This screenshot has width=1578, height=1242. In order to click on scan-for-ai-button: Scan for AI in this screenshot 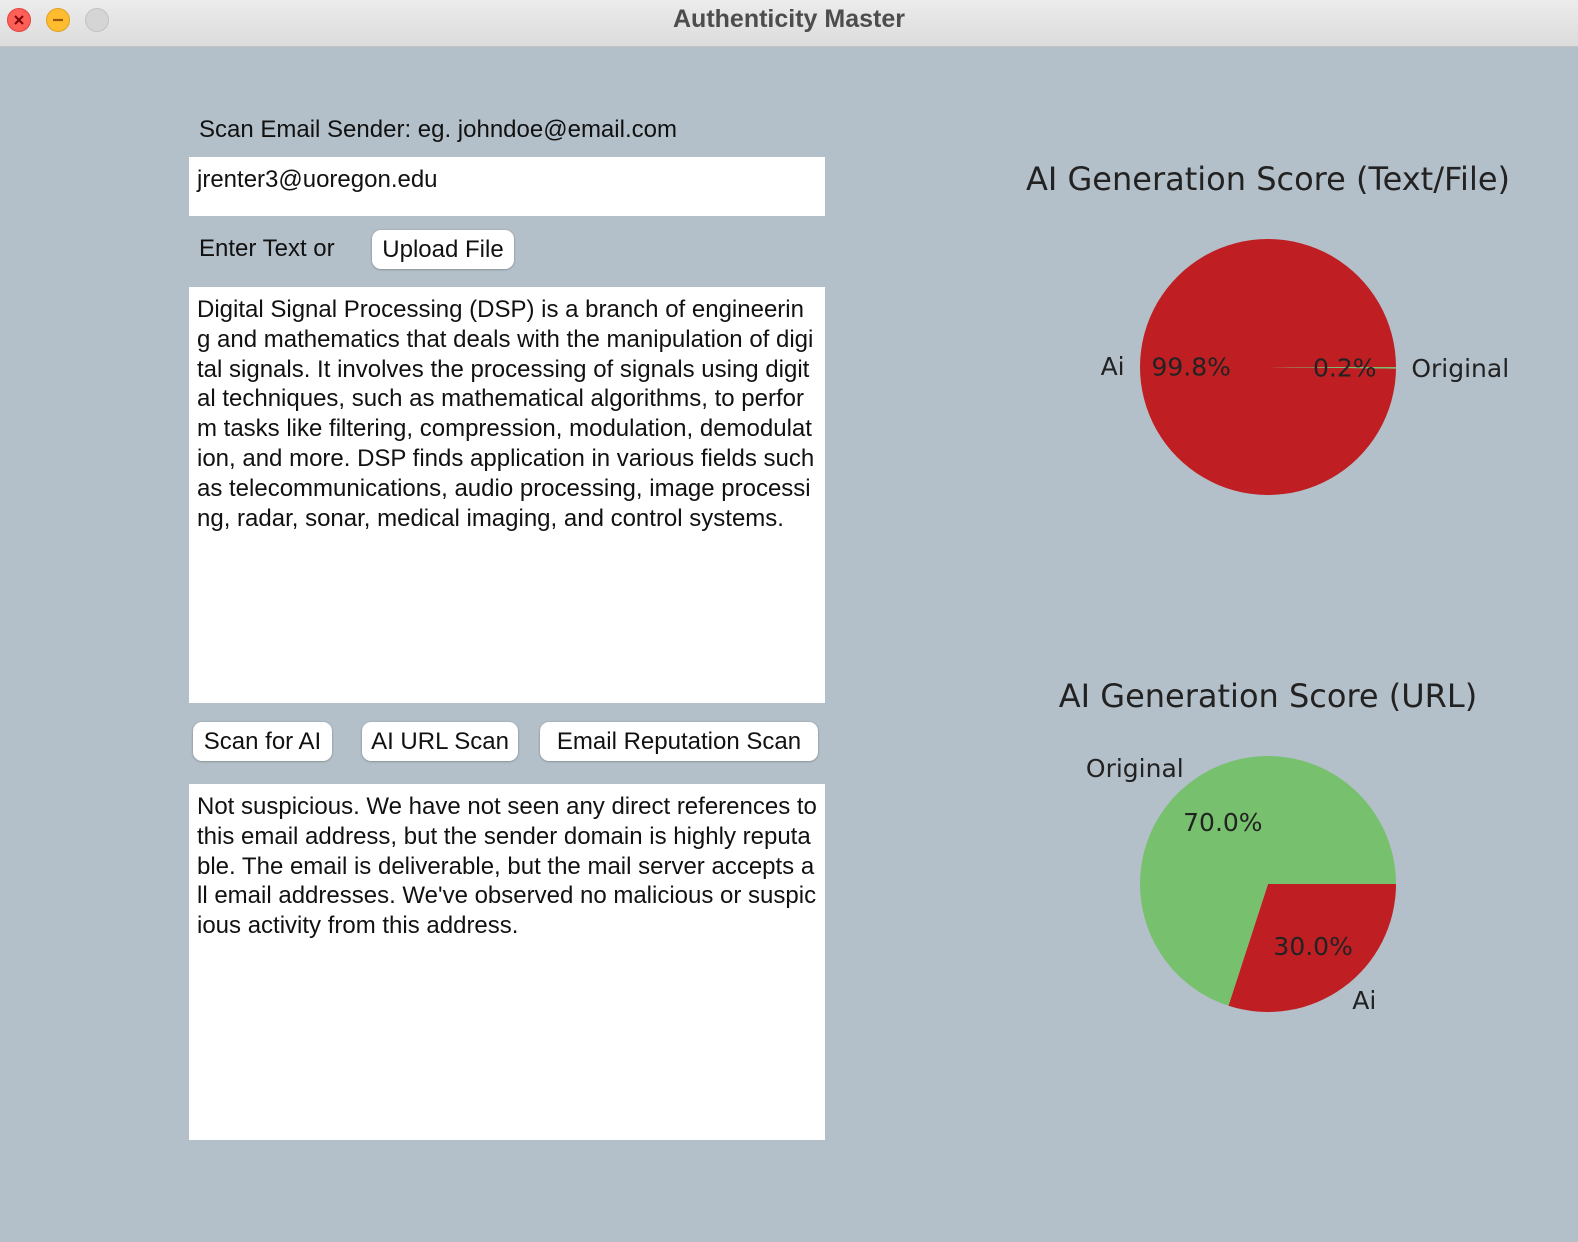, I will do `click(262, 741)`.